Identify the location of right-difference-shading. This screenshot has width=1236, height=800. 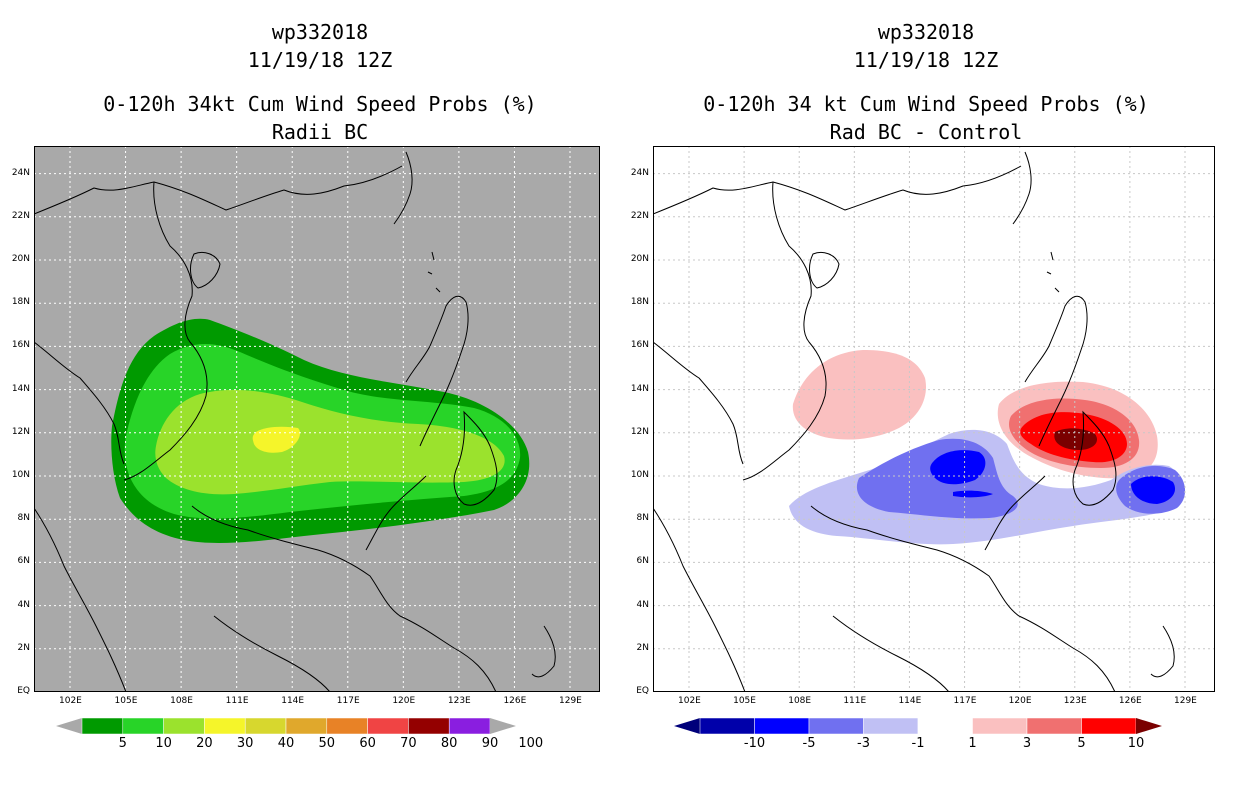
(987, 447).